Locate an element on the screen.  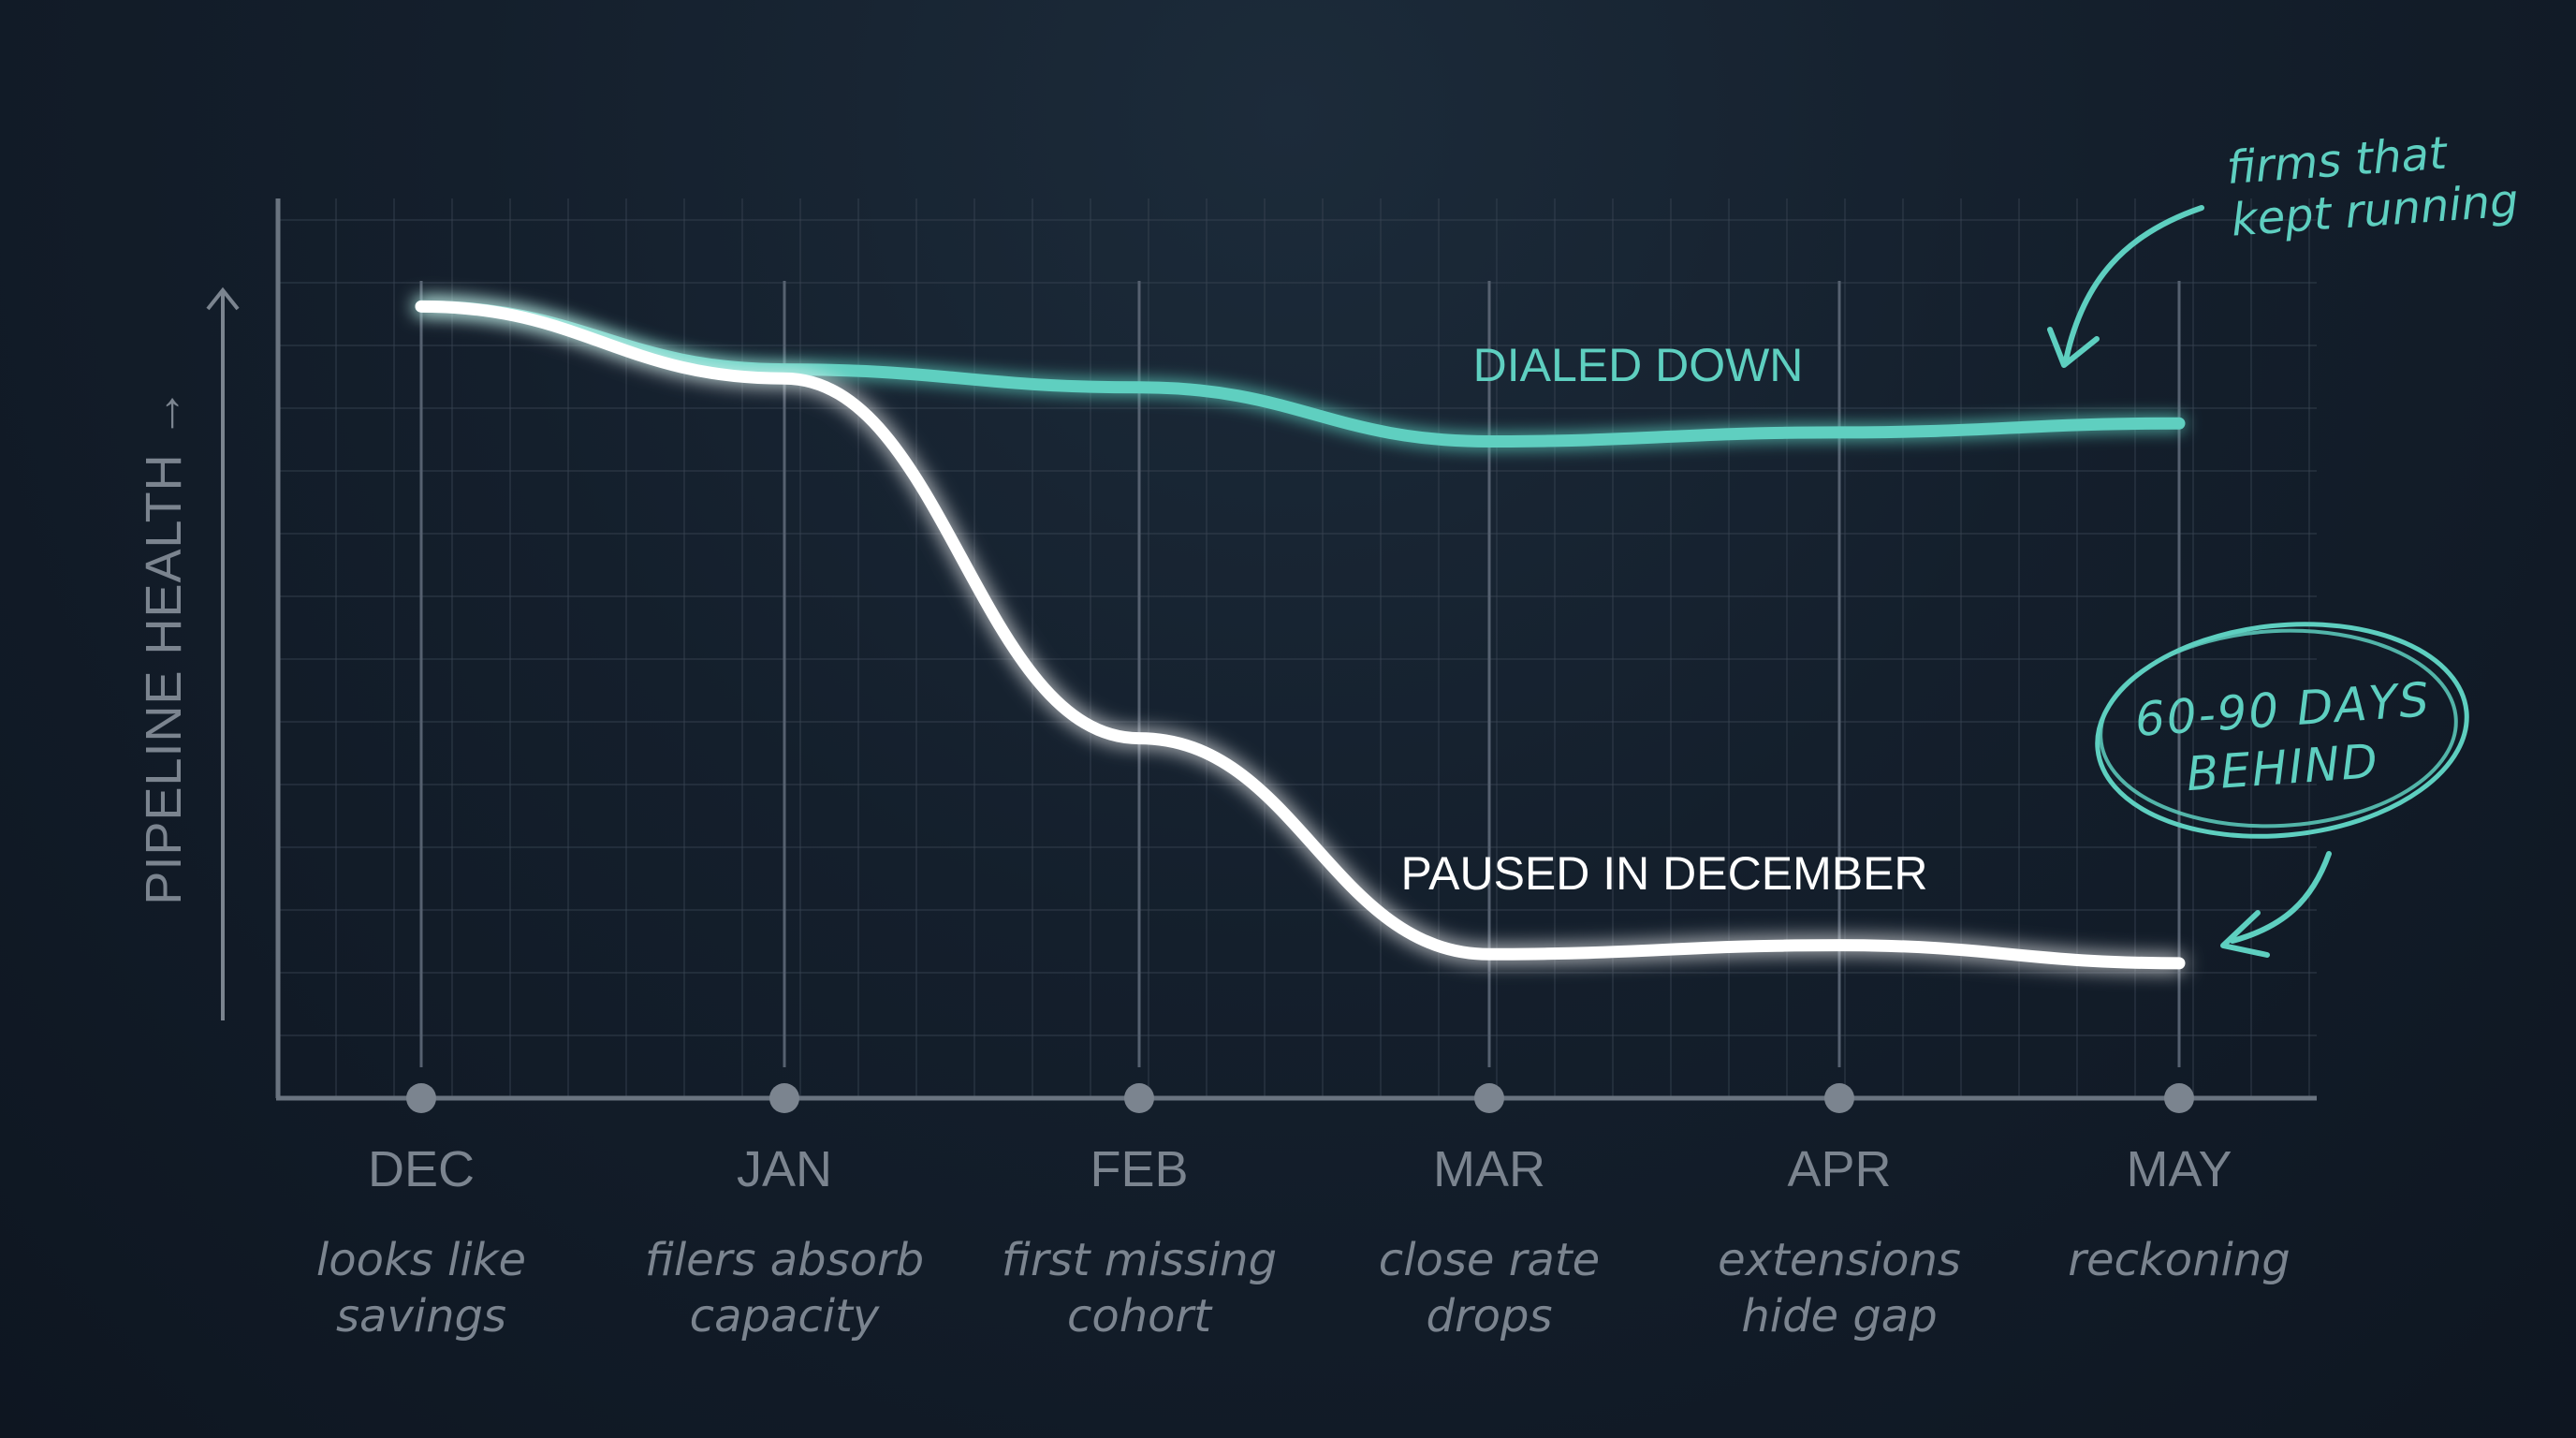
y-axis-arrow-head is located at coordinates (223, 298).